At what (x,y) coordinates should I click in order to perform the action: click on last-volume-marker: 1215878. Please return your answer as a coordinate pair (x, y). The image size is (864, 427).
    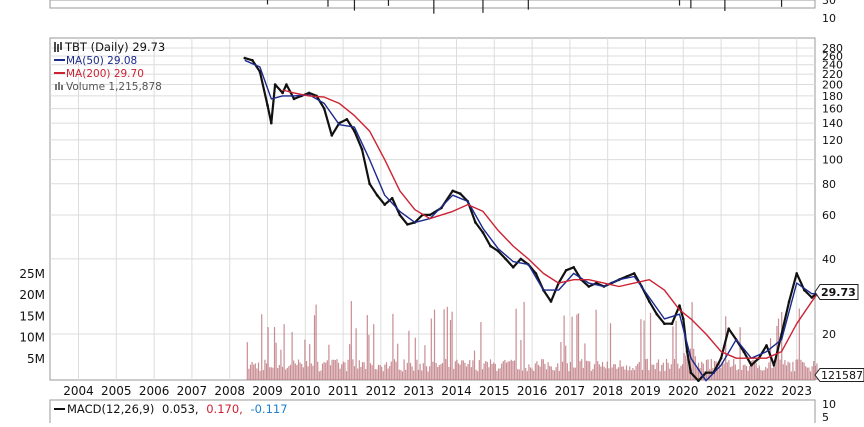
    Looking at the image, I should click on (839, 375).